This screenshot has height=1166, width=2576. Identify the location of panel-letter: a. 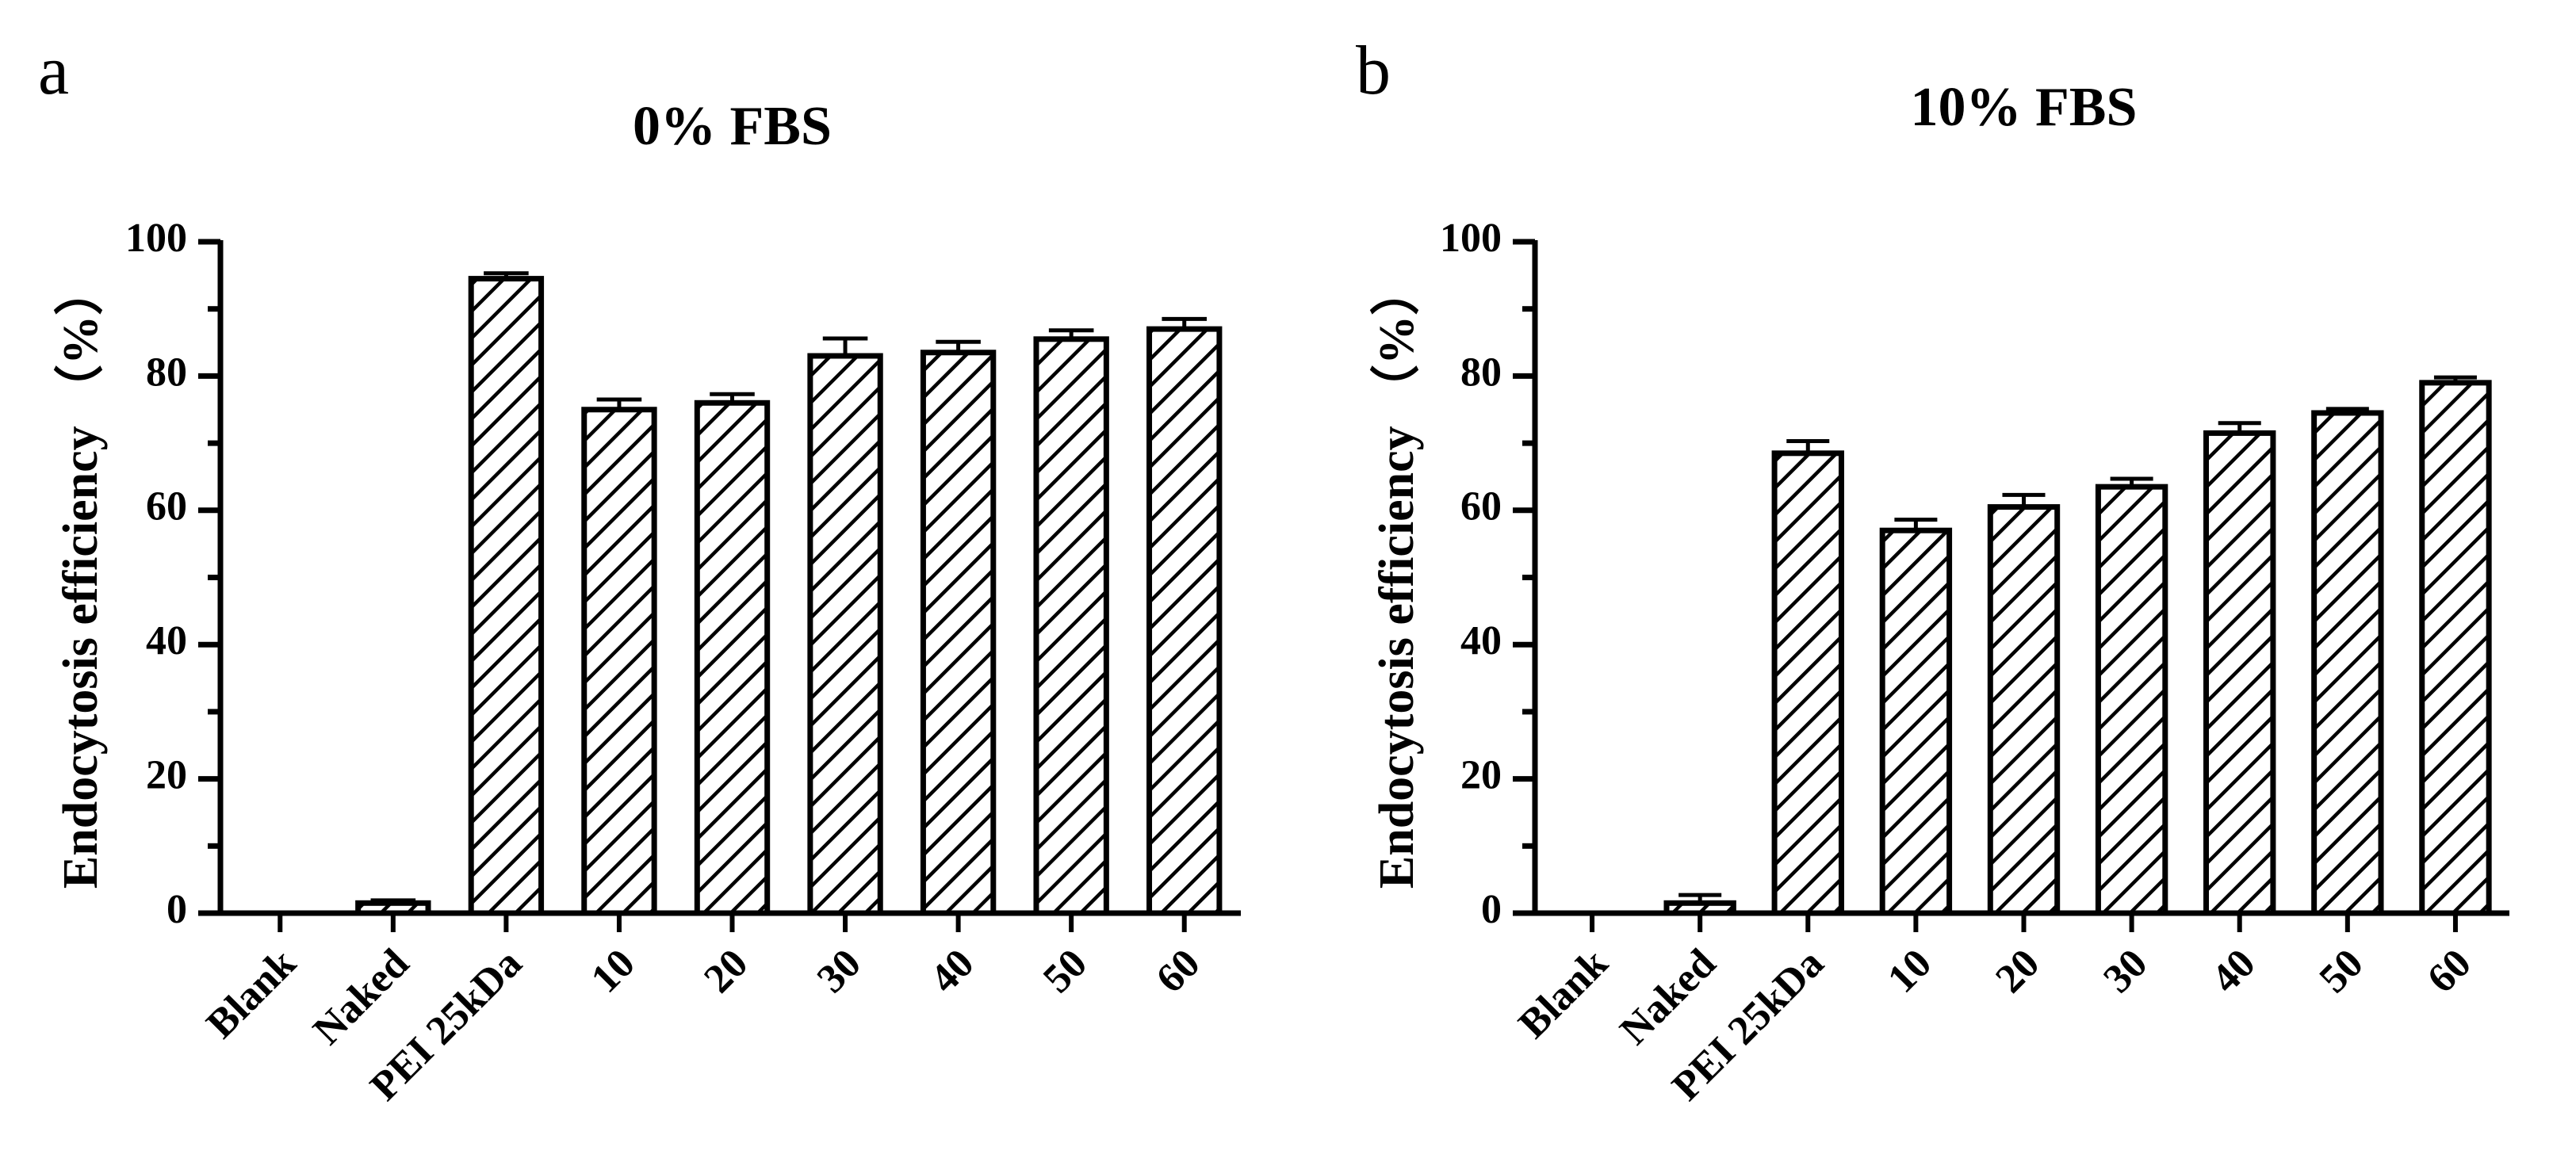
(53, 70).